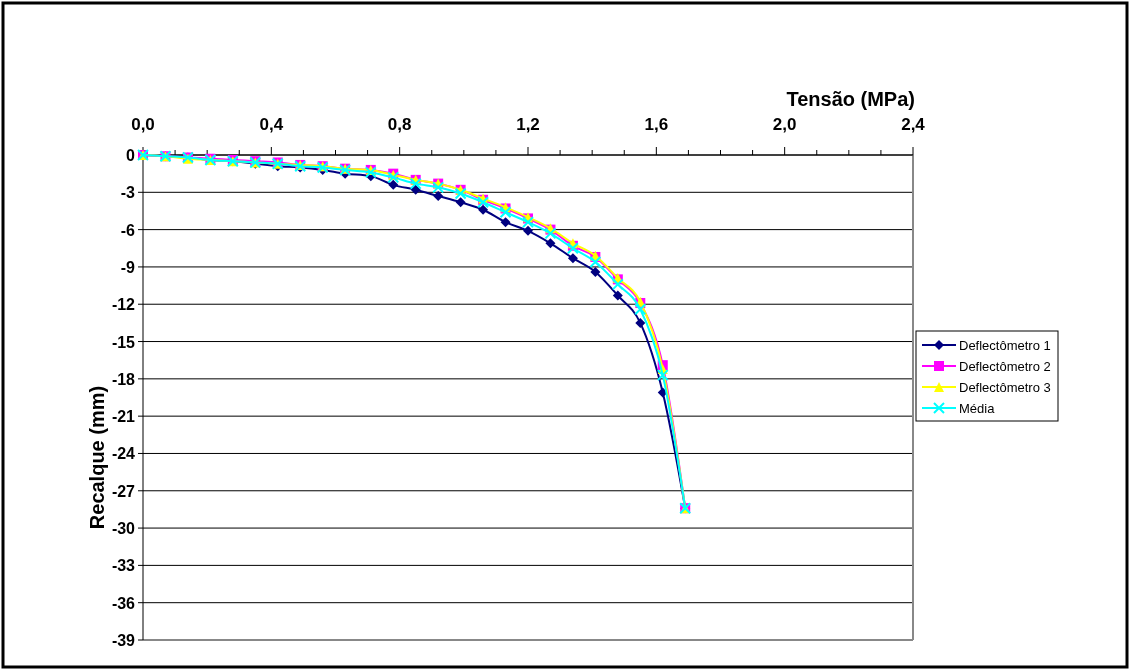 The height and width of the screenshot is (670, 1130). What do you see at coordinates (913, 124) in the screenshot?
I see `x-tick-label: 2,4` at bounding box center [913, 124].